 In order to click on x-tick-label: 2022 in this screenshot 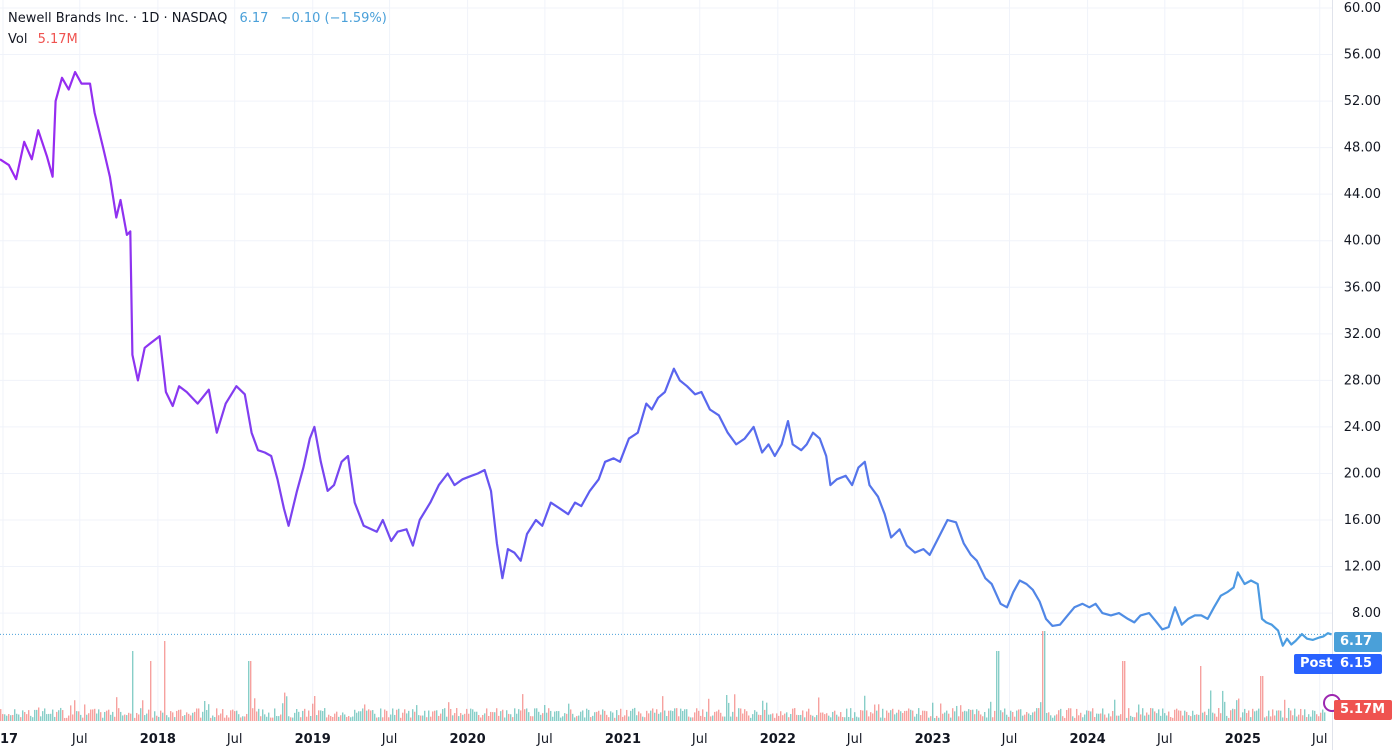, I will do `click(778, 739)`.